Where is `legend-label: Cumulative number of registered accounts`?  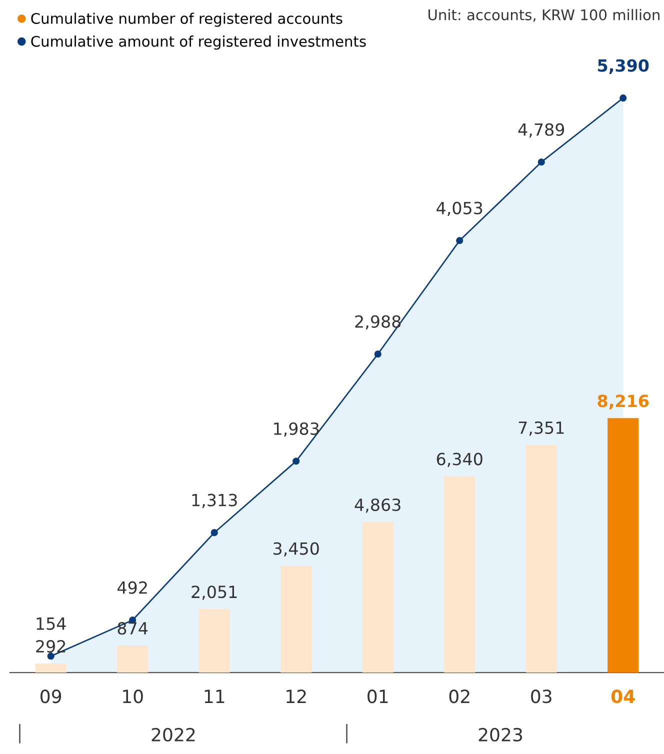 legend-label: Cumulative number of registered accounts is located at coordinates (186, 19).